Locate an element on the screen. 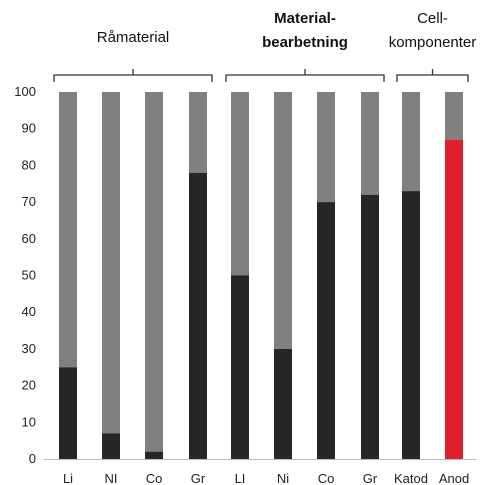  y-tick-label: 30 is located at coordinates (29, 348).